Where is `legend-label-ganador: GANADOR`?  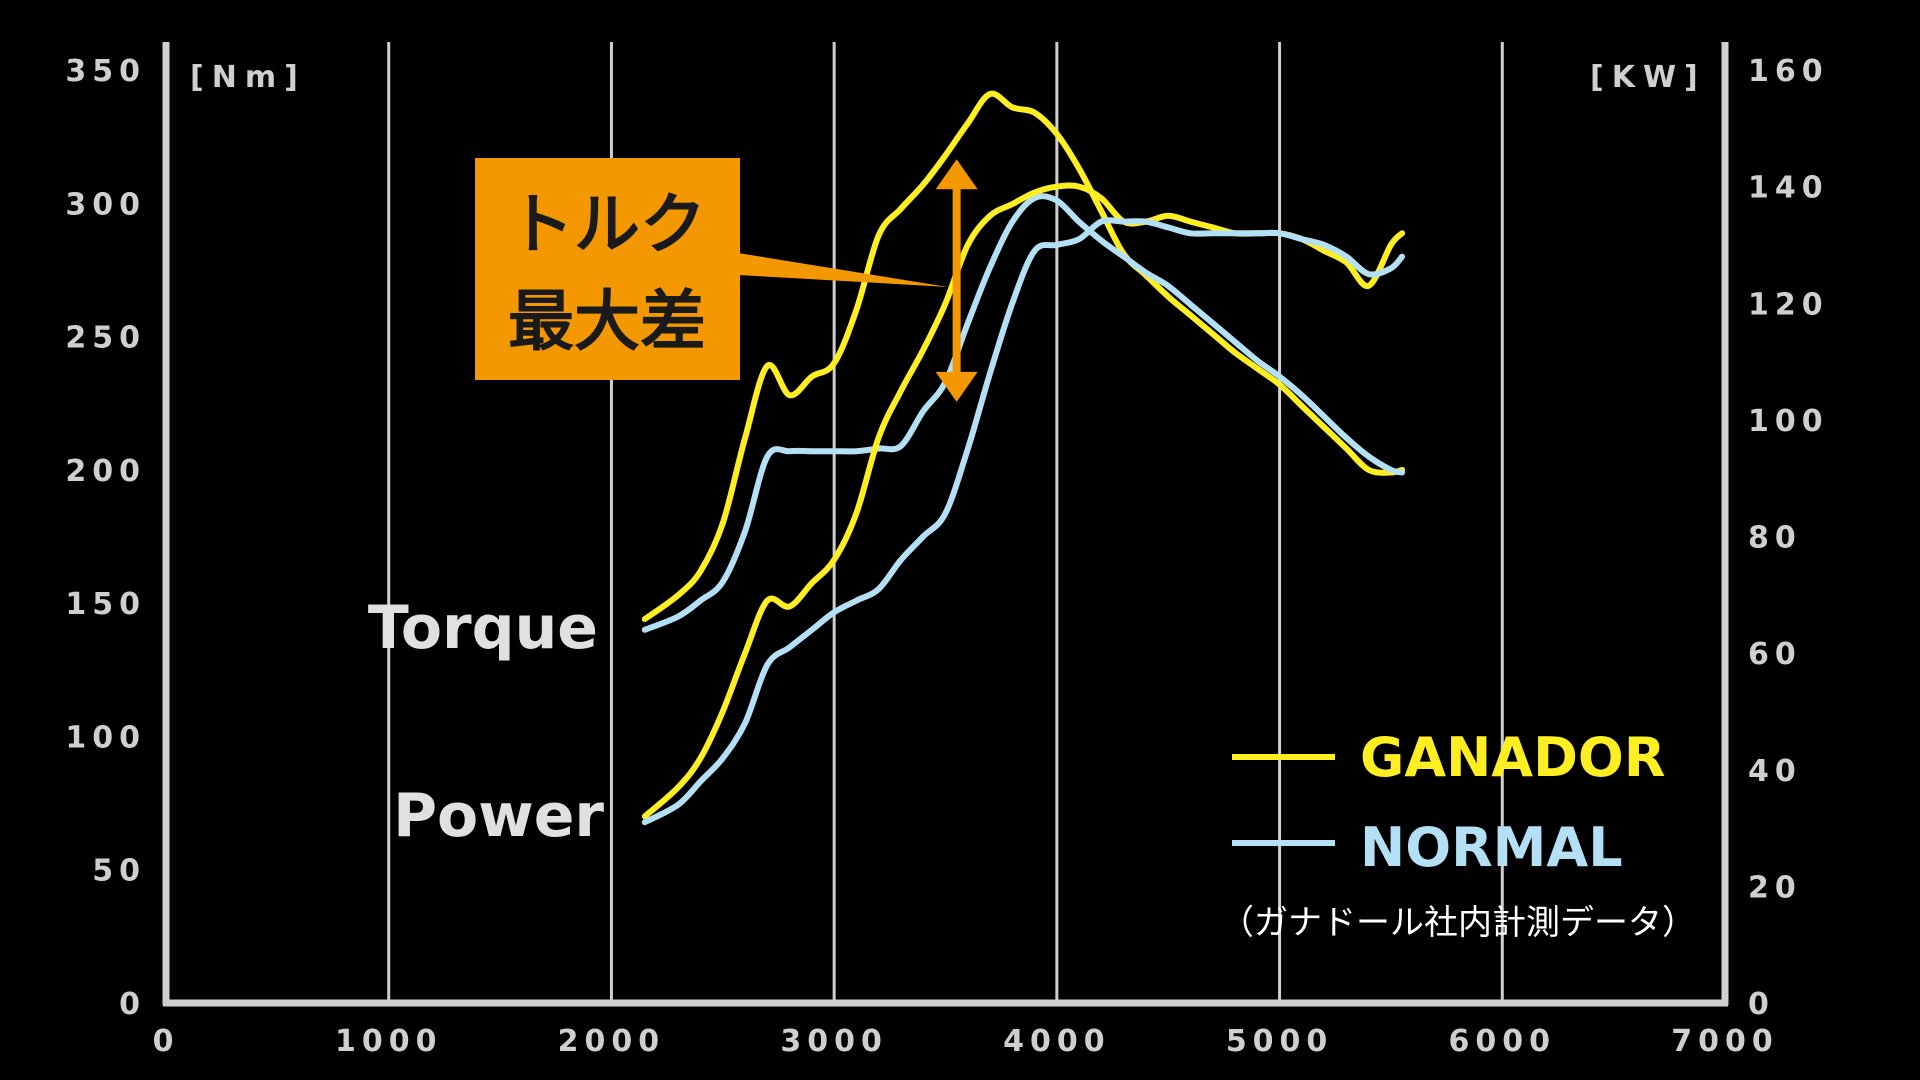 legend-label-ganador: GANADOR is located at coordinates (1512, 757).